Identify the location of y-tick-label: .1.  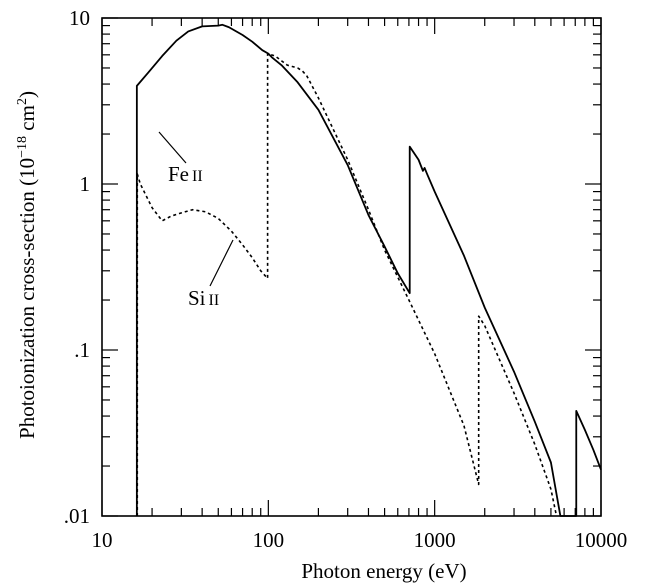
(82, 350).